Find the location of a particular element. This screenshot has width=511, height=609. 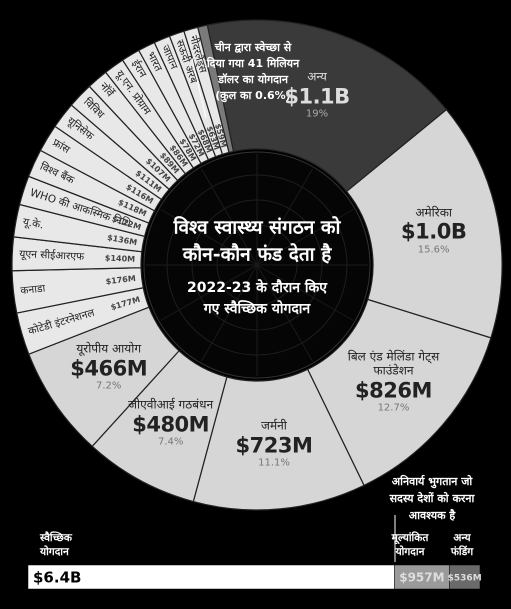

china-note: (कुल का 0.6%) is located at coordinates (252, 96).